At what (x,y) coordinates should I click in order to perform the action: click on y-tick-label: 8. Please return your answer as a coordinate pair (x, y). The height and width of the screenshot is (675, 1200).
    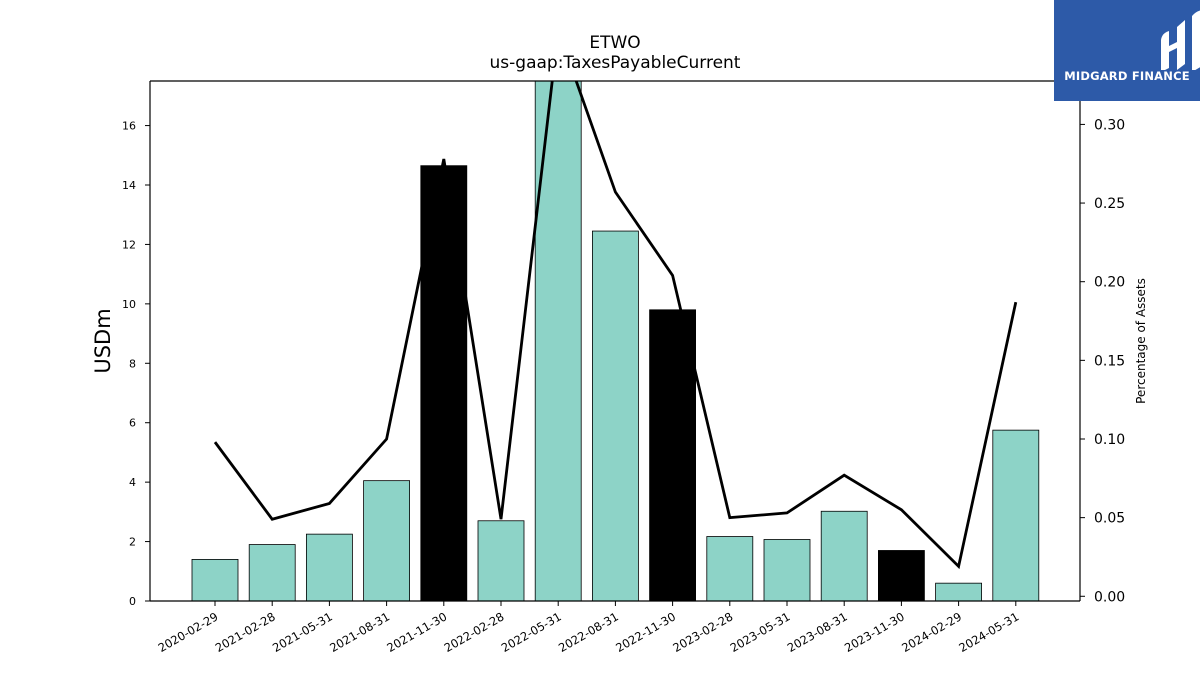
    Looking at the image, I should click on (132, 363).